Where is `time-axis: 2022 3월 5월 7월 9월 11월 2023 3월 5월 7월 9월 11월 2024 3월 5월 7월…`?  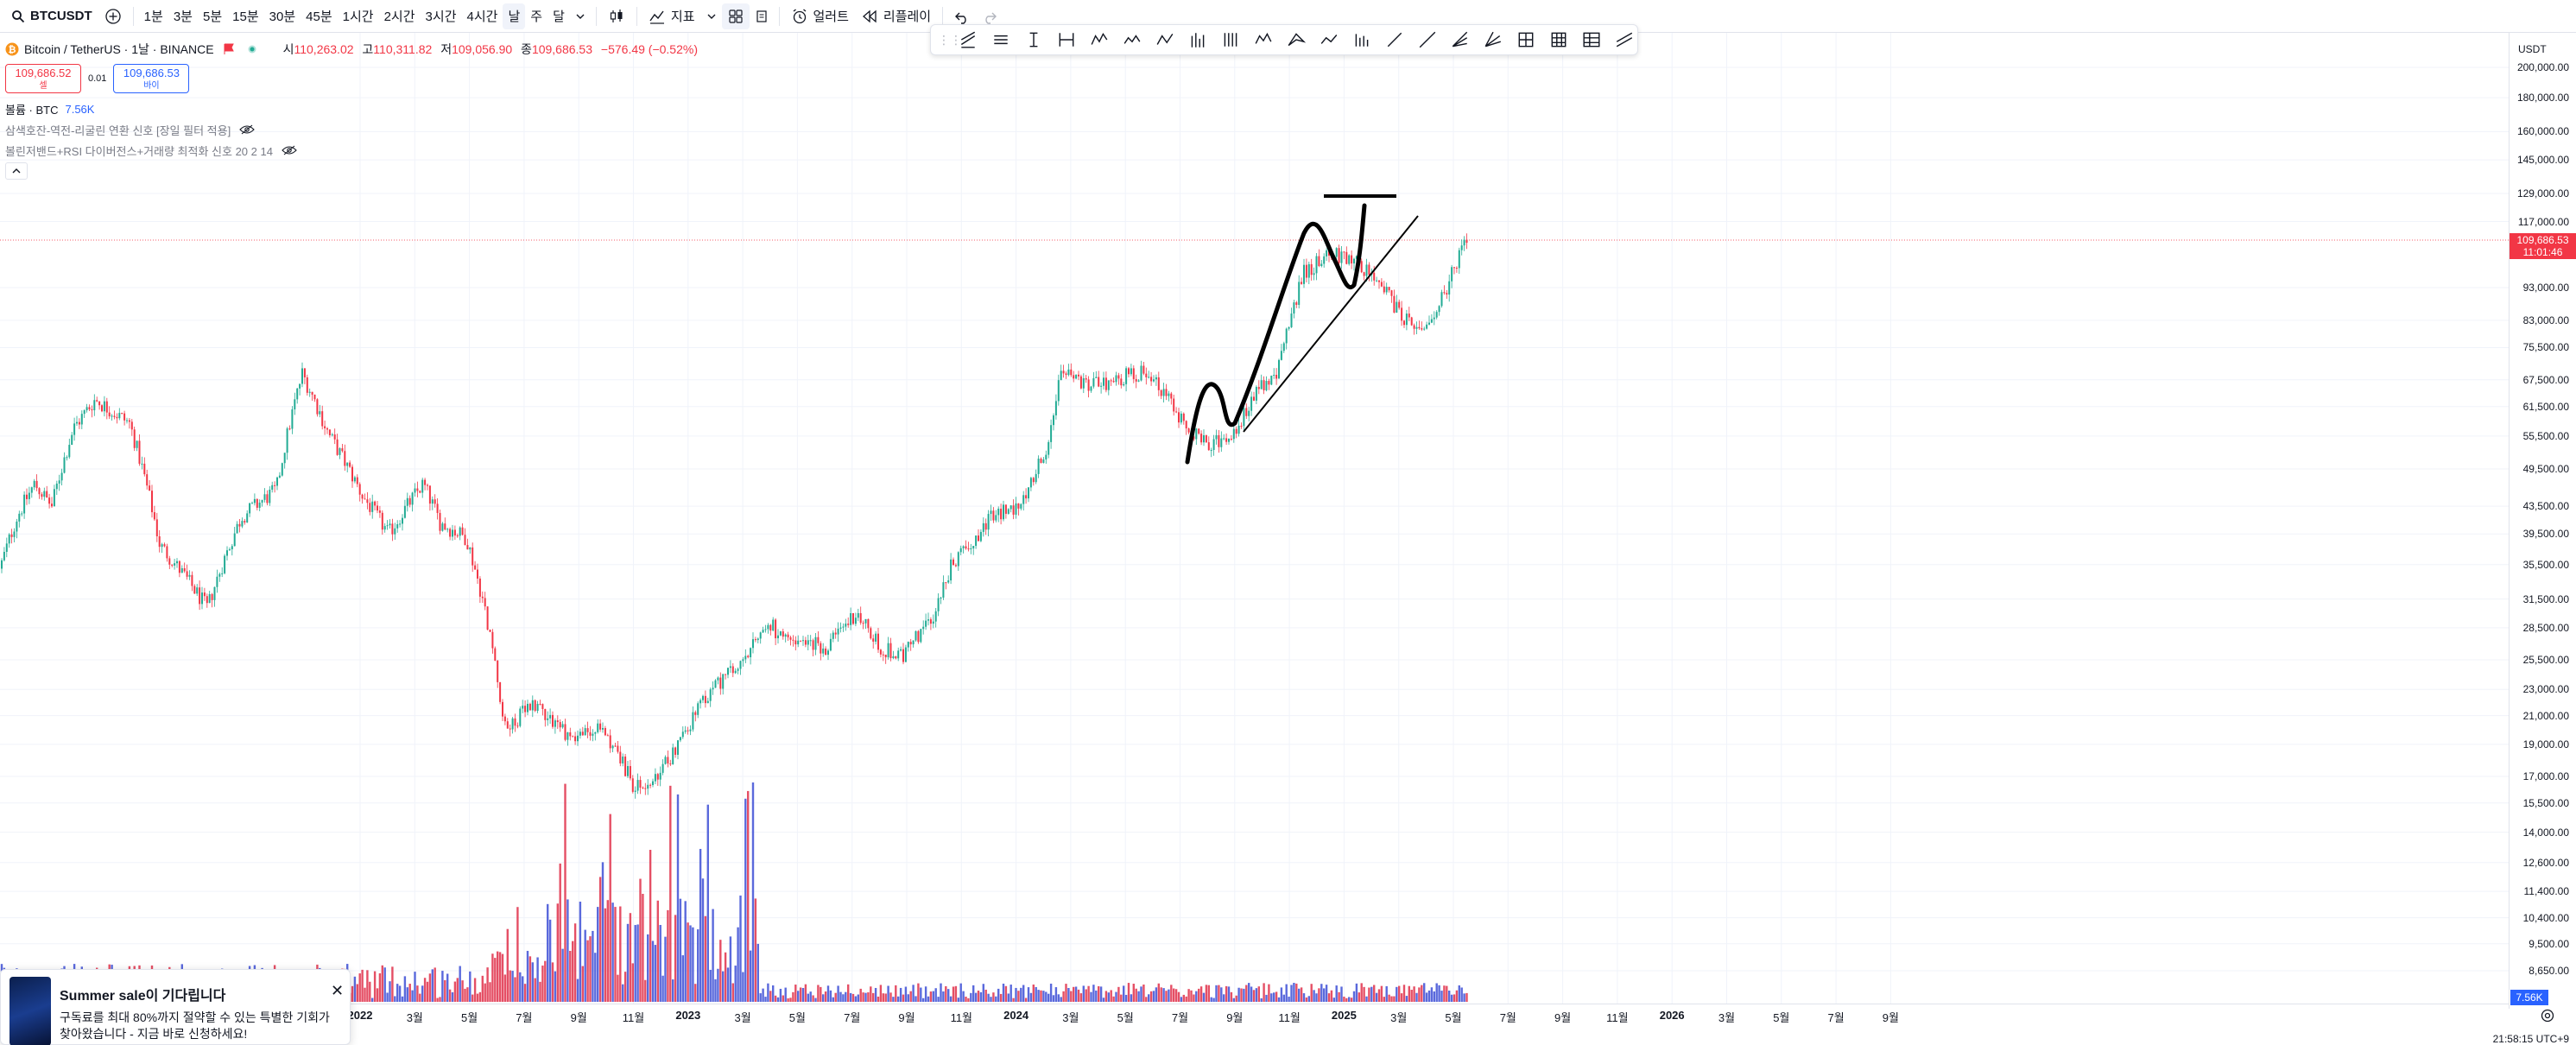 time-axis: 2022 3월 5월 7월 9월 11월 2023 3월 5월 7월 9월 11월 2024 3월 5월 7월… is located at coordinates (1254, 1015).